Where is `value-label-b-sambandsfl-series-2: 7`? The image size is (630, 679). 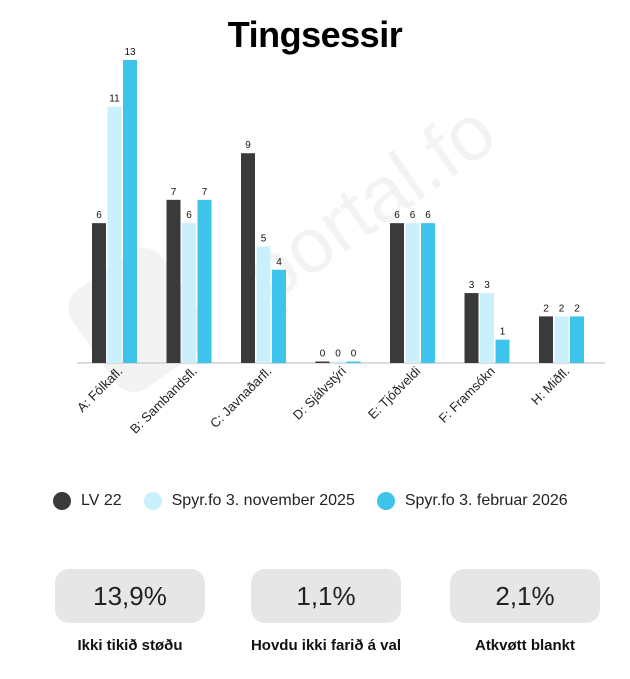
value-label-b-sambandsfl-series-2: 7 is located at coordinates (205, 192).